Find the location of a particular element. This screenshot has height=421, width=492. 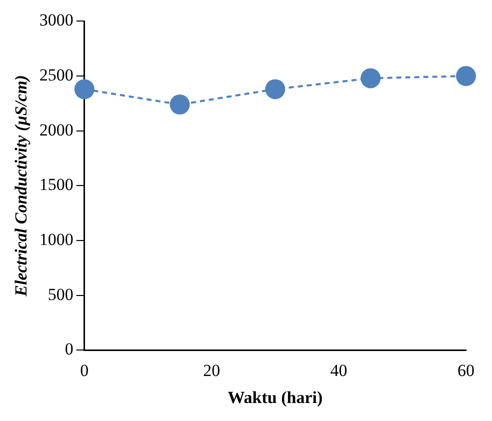

y-axis-title: Electrical Conductivity (µS/cm) is located at coordinates (21, 186).